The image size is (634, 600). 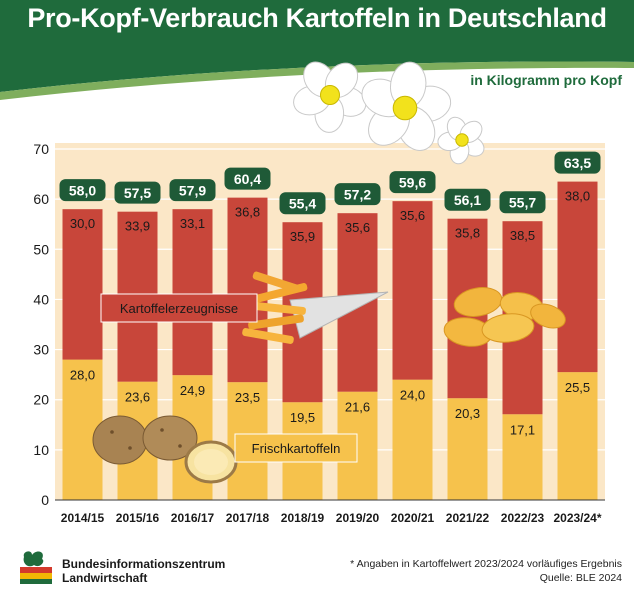 What do you see at coordinates (522, 429) in the screenshot?
I see `data-label-frischkartoffeln: 17,1` at bounding box center [522, 429].